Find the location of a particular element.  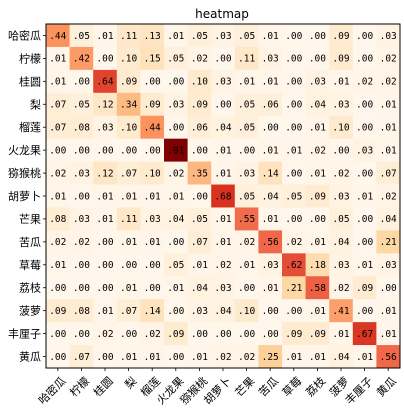

x-tick-label: 芒果 is located at coordinates (245, 387).